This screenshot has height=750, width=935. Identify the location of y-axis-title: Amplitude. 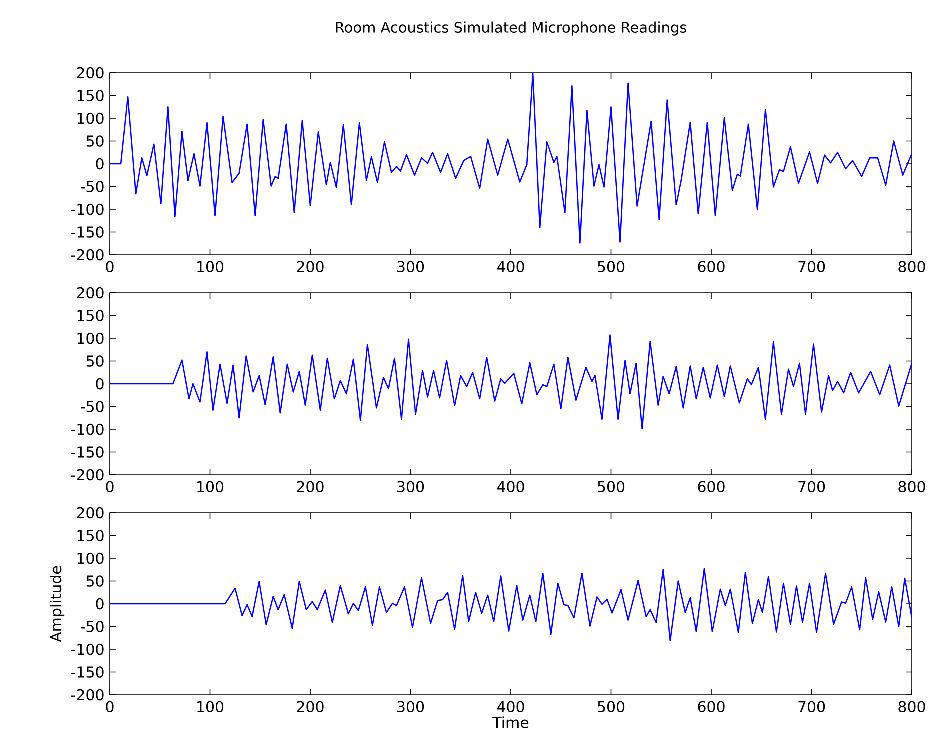
(57, 604).